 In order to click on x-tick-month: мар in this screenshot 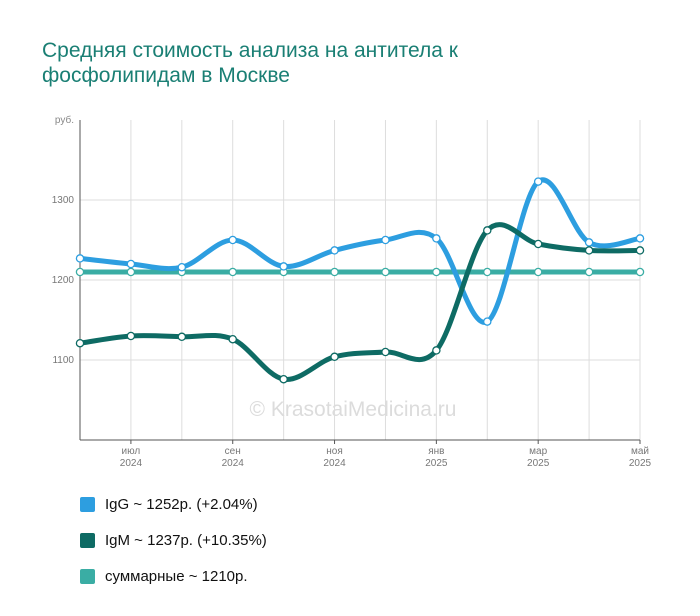, I will do `click(538, 451)`.